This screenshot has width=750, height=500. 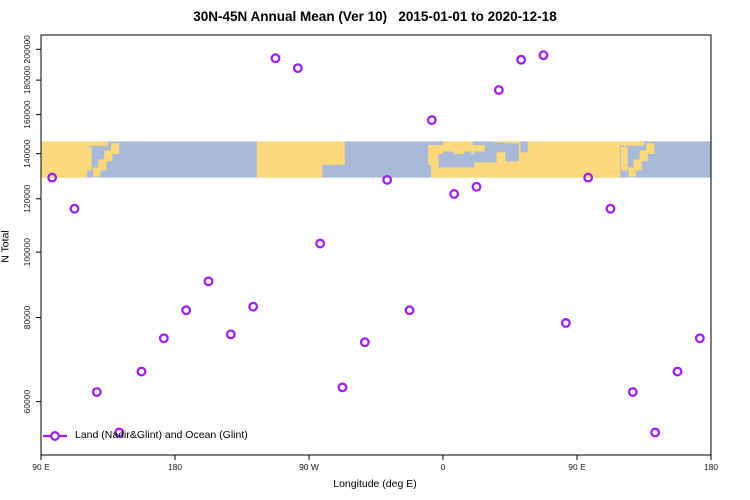 I want to click on y-tick-label: 200000, so click(x=27, y=49).